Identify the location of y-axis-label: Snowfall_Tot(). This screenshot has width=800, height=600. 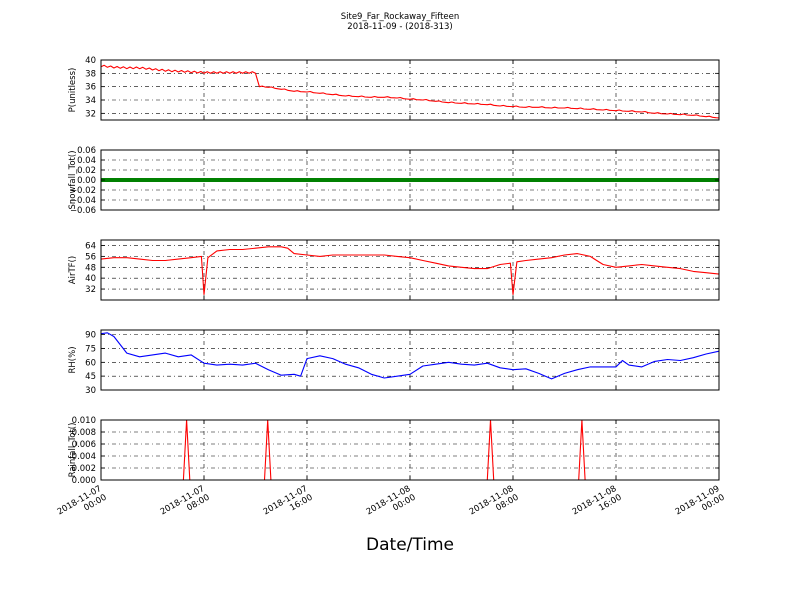
(73, 179).